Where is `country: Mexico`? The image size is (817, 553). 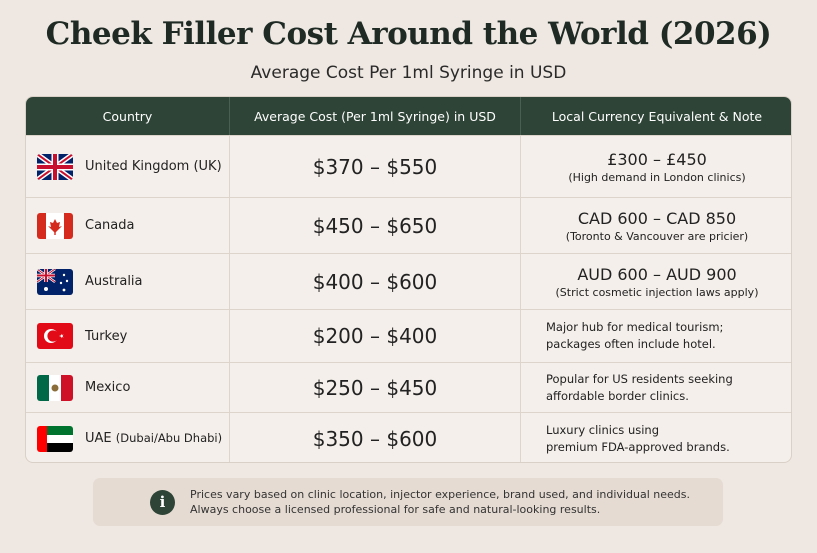
country: Mexico is located at coordinates (108, 387).